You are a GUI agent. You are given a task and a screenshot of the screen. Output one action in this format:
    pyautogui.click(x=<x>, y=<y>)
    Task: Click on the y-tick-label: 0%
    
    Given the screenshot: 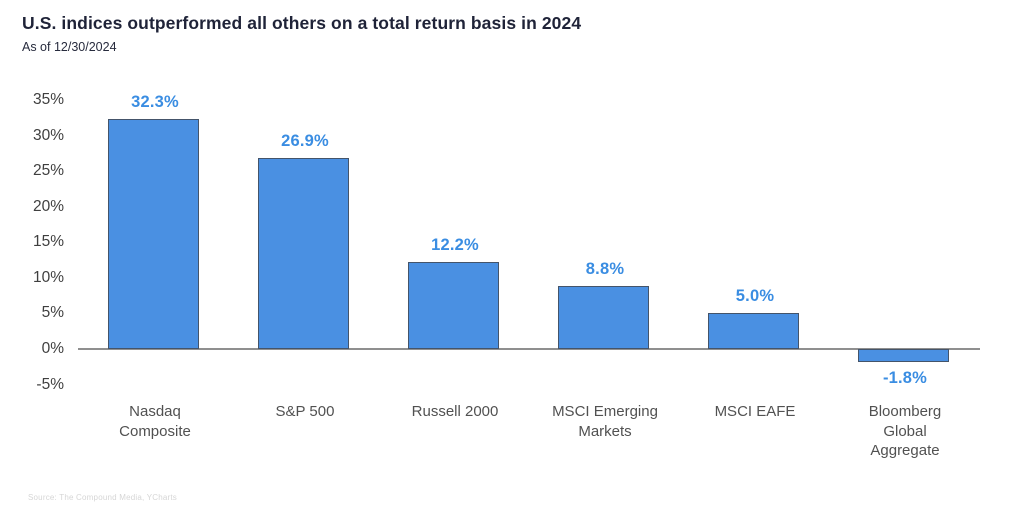 What is the action you would take?
    pyautogui.click(x=52, y=348)
    